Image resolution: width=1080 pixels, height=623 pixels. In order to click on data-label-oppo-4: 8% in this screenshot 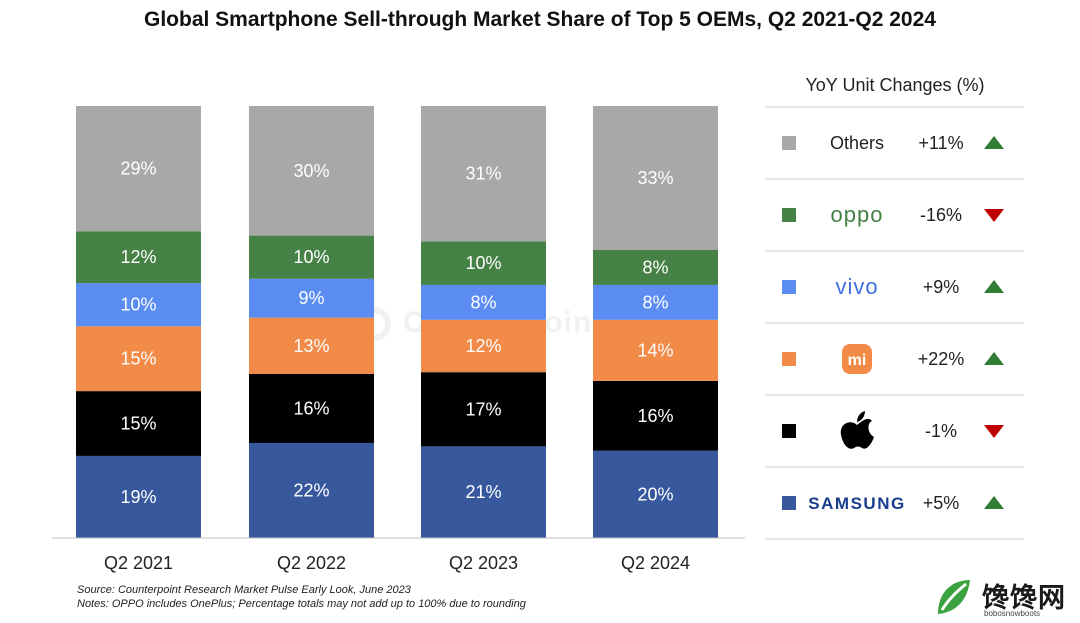, I will do `click(655, 267)`.